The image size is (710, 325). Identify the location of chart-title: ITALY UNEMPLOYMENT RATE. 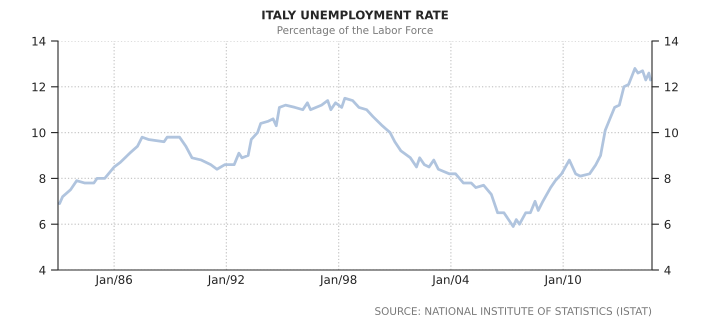
(355, 15).